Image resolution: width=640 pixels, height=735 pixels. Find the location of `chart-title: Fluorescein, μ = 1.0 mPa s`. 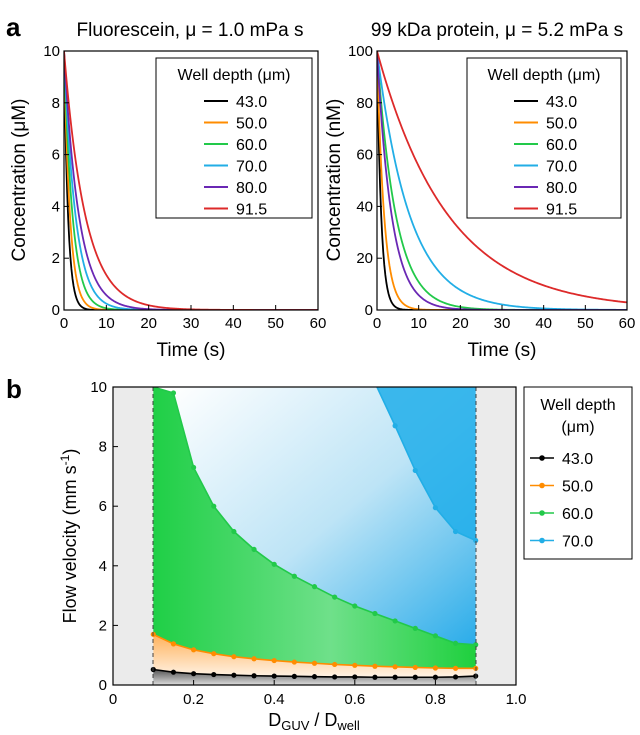

chart-title: Fluorescein, μ = 1.0 mPa s is located at coordinates (190, 30).